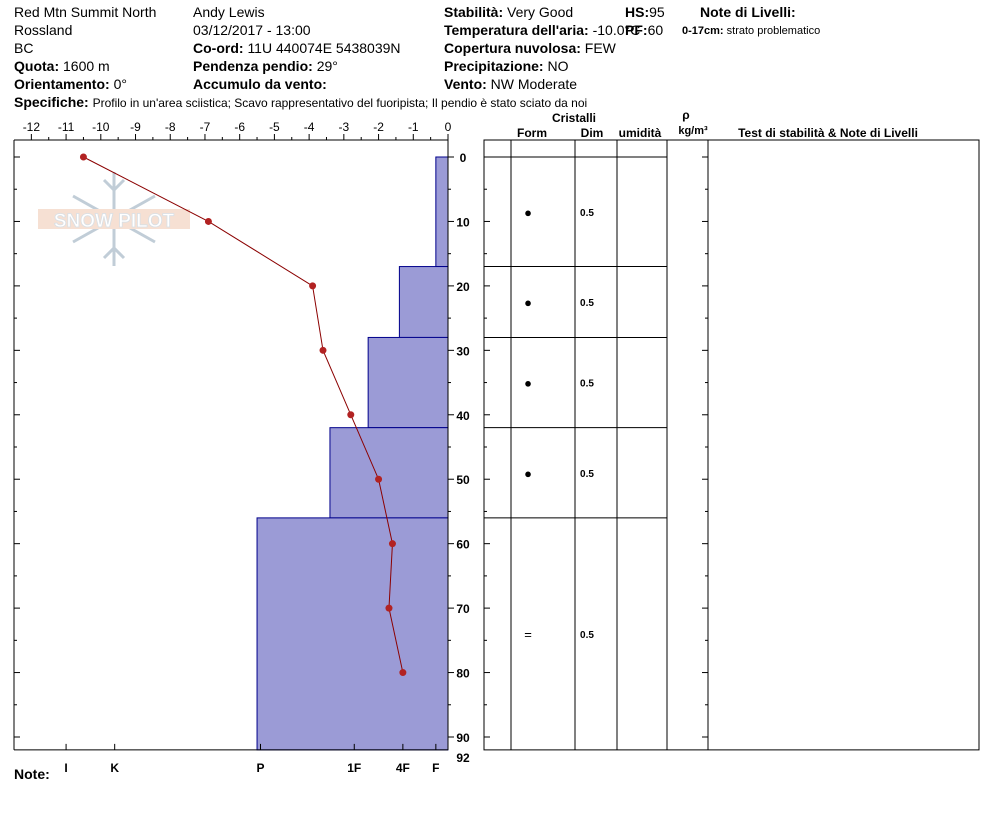  What do you see at coordinates (592, 133) in the screenshot?
I see `size-header: Dim` at bounding box center [592, 133].